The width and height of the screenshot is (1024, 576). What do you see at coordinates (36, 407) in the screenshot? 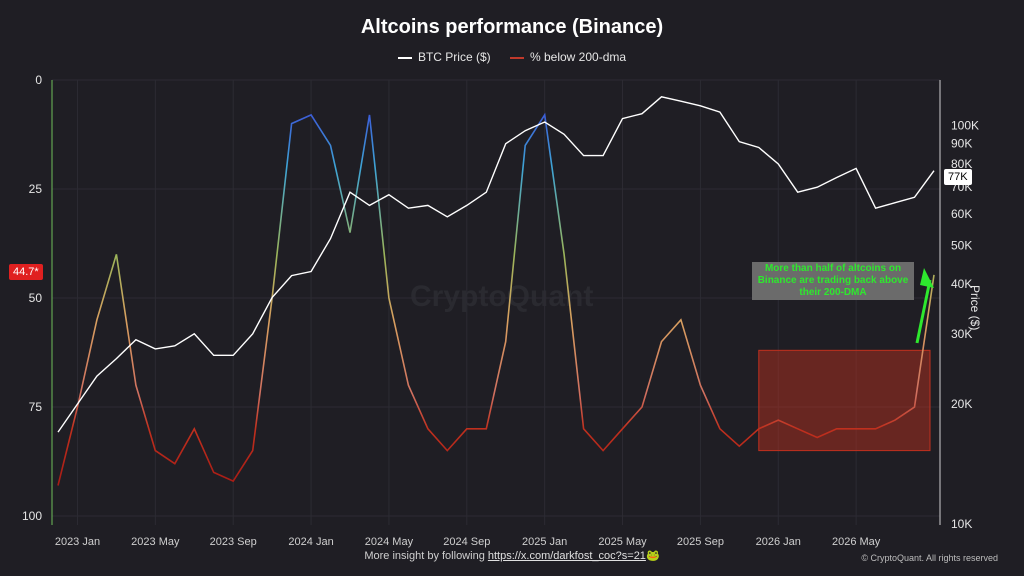
I see `left-tick-label: 75` at bounding box center [36, 407].